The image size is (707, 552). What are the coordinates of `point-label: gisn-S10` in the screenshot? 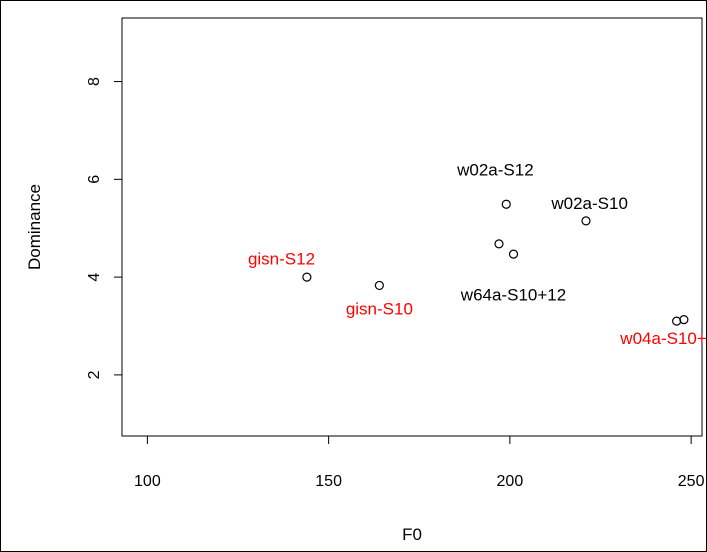 It's located at (379, 308).